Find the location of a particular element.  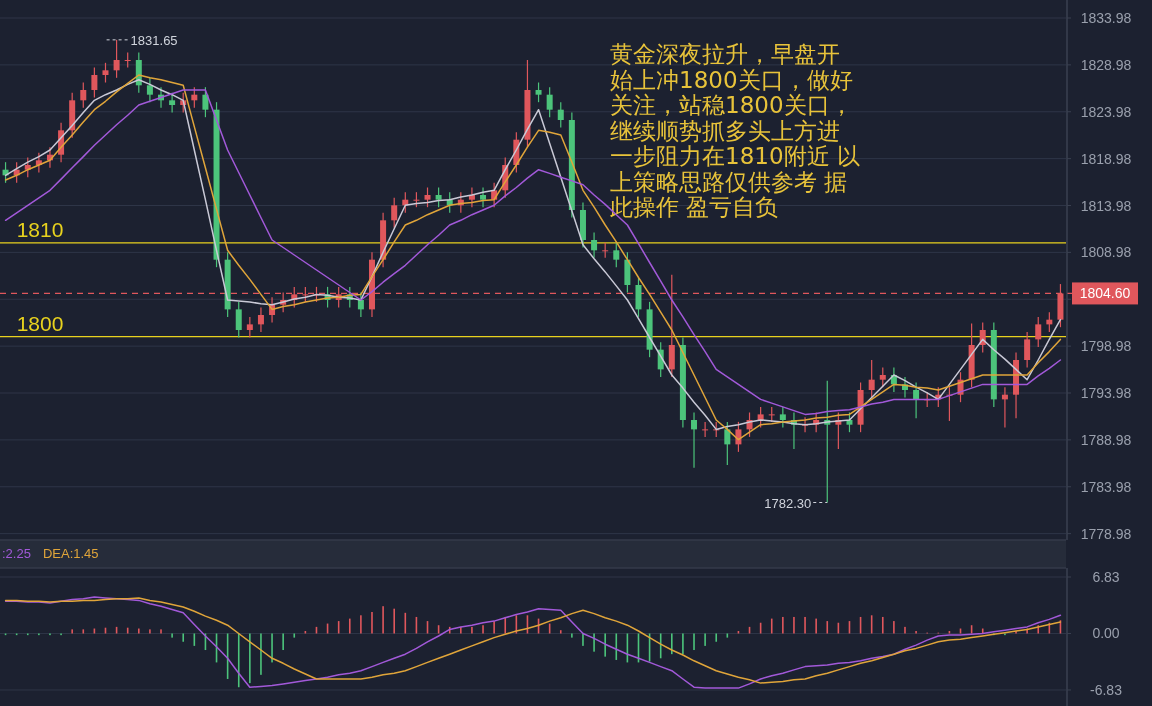

text: :2.25 is located at coordinates (16, 553).